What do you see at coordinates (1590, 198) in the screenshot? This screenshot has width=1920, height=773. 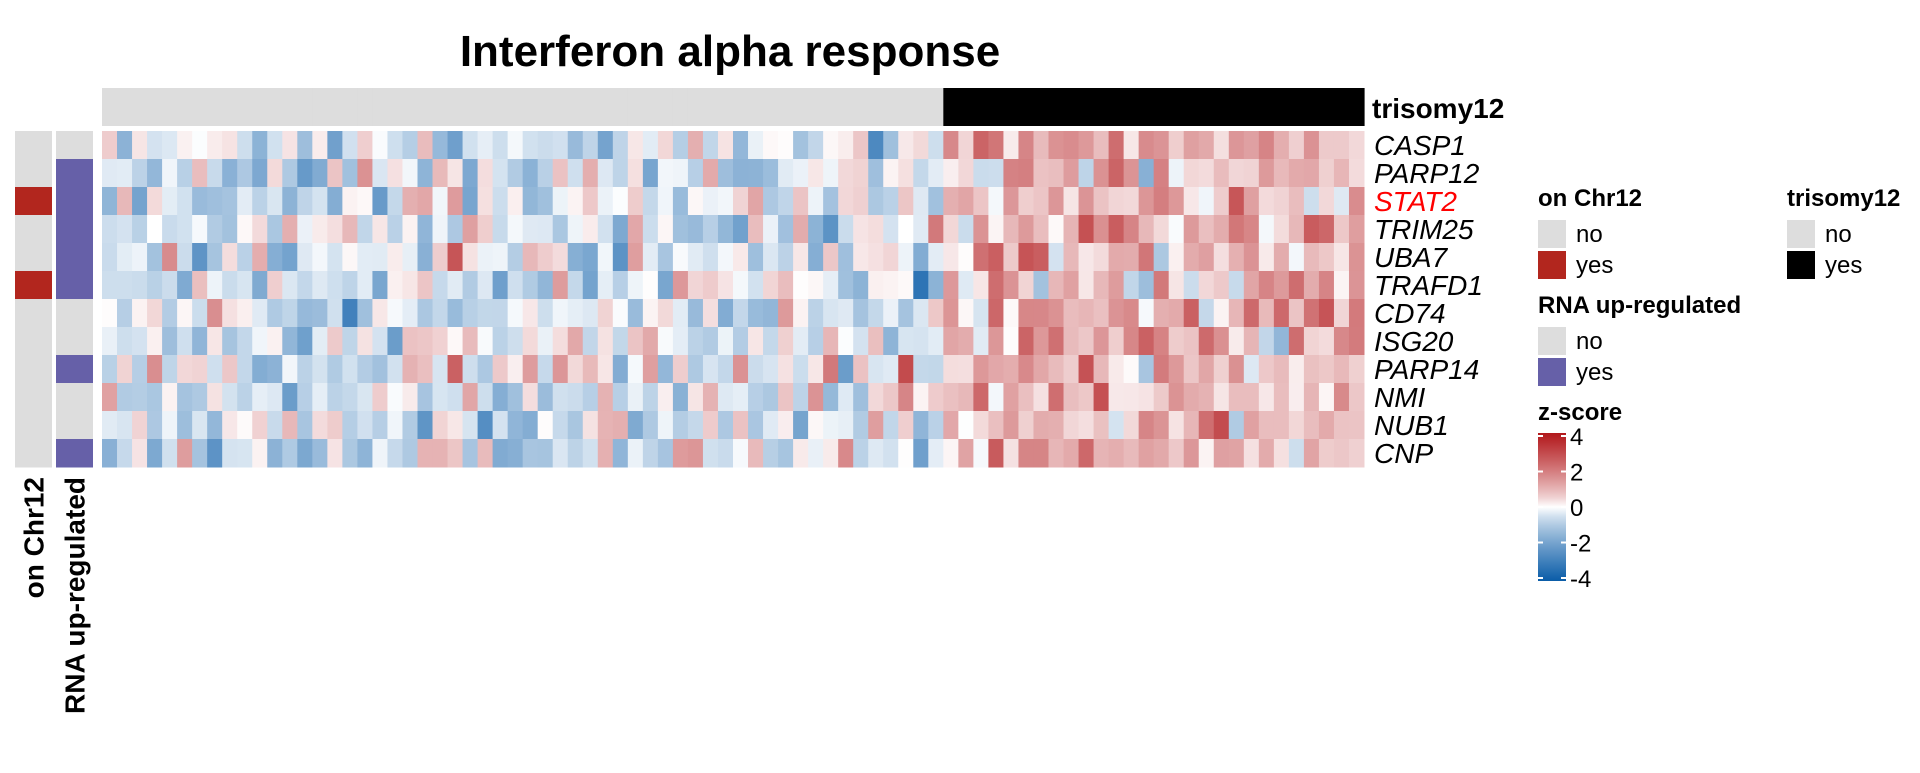 I see `legend-title: on Chr12` at bounding box center [1590, 198].